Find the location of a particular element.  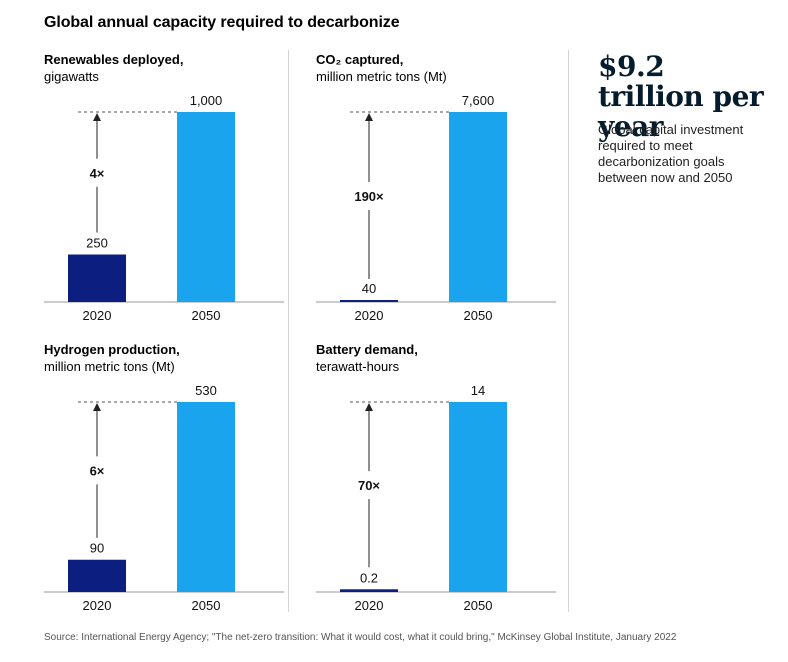

value-label-2050: 7,600 is located at coordinates (478, 100).